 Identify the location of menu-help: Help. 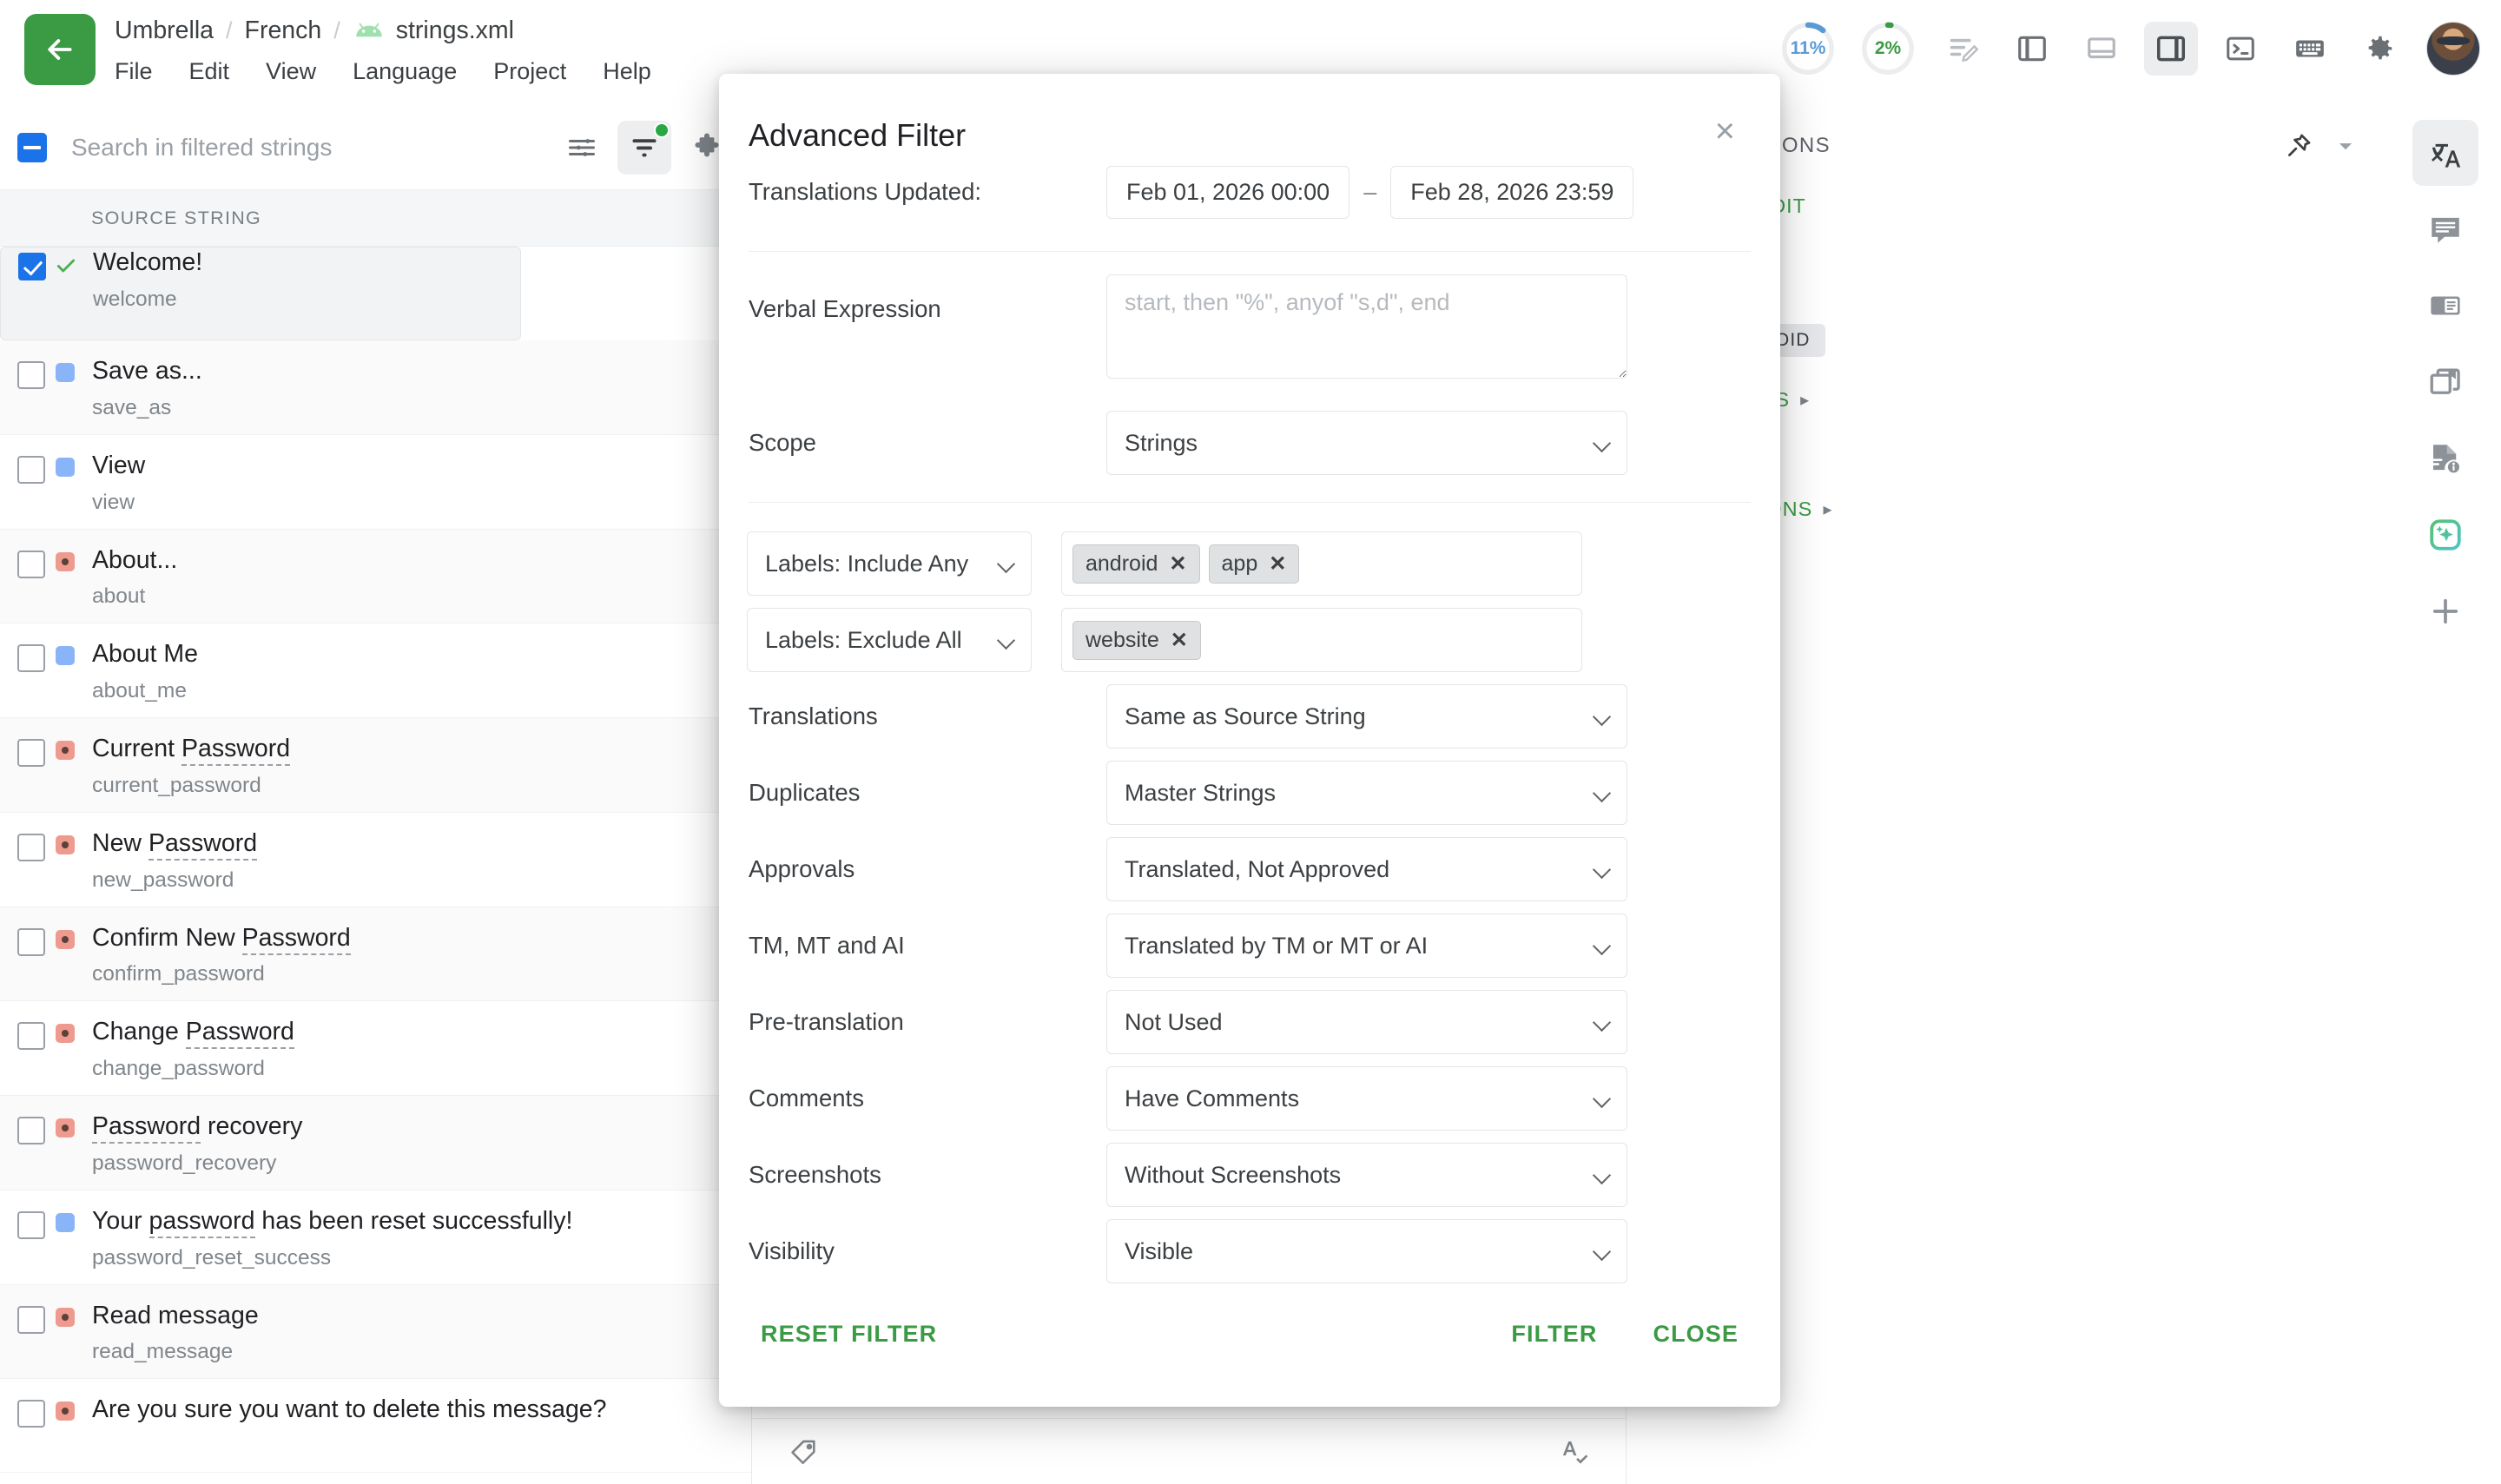
(627, 70).